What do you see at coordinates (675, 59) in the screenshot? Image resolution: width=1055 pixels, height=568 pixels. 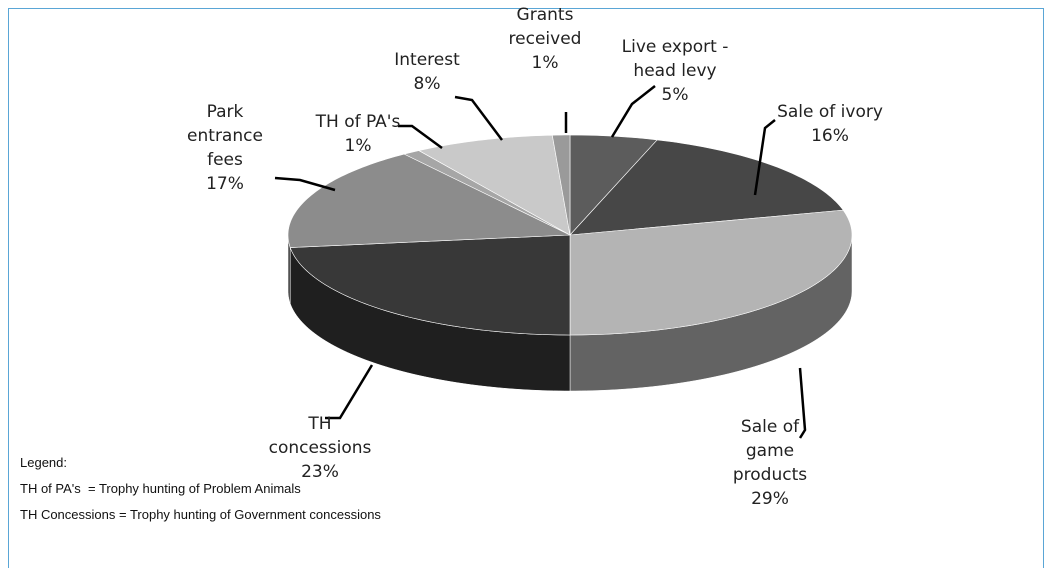 I see `slice-name: Live export - head levy` at bounding box center [675, 59].